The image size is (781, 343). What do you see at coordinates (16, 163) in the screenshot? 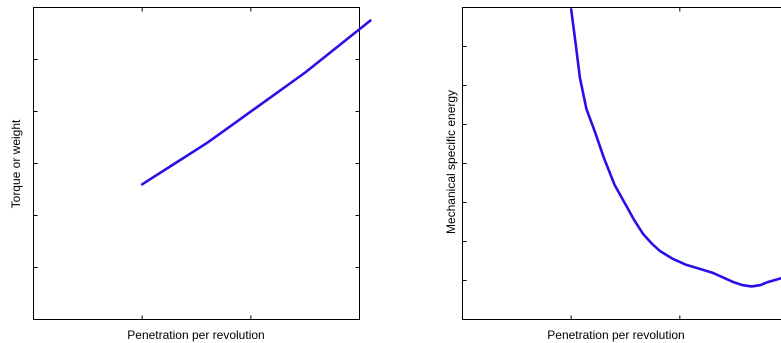
I see `y-axis-label: Torque or weight` at bounding box center [16, 163].